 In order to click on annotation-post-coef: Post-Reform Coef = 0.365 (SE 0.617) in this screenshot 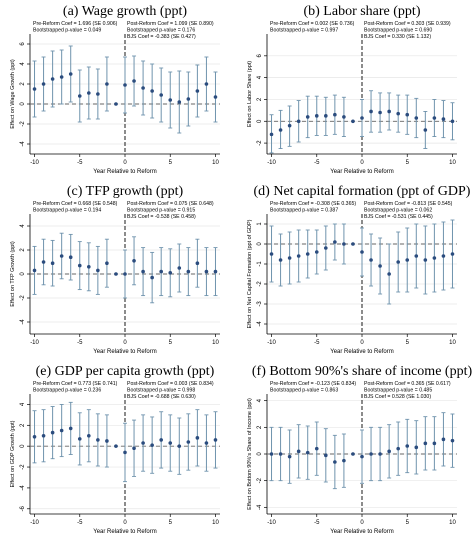, I will do `click(407, 384)`.